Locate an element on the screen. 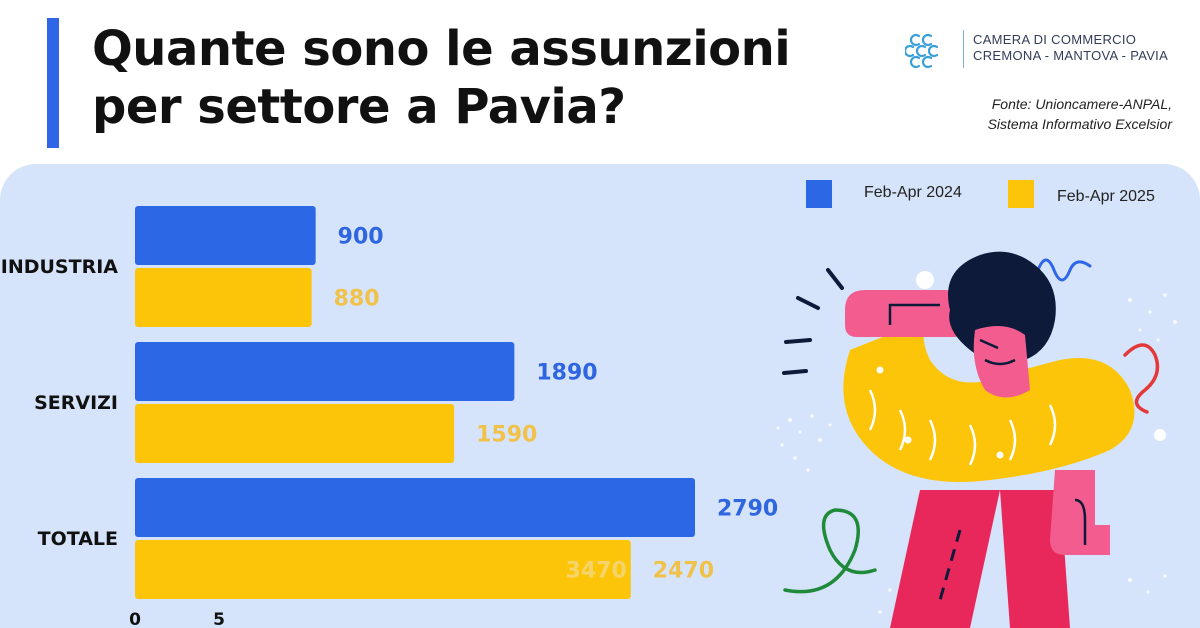  category-label: INDUSTRIA is located at coordinates (60, 267).